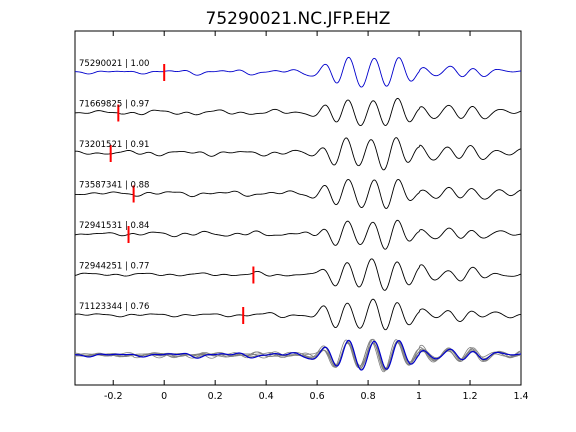 The height and width of the screenshot is (432, 576). Describe the element at coordinates (298, 19) in the screenshot. I see `chart-title: 75290021.NC.JFP.EHZ` at that location.